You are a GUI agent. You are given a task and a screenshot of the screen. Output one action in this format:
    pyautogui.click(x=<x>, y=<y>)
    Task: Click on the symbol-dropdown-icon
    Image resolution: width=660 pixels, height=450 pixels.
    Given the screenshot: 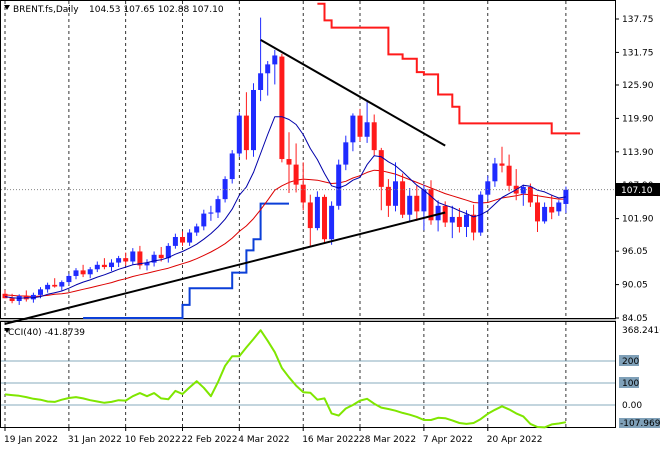 What is the action you would take?
    pyautogui.click(x=7, y=7)
    